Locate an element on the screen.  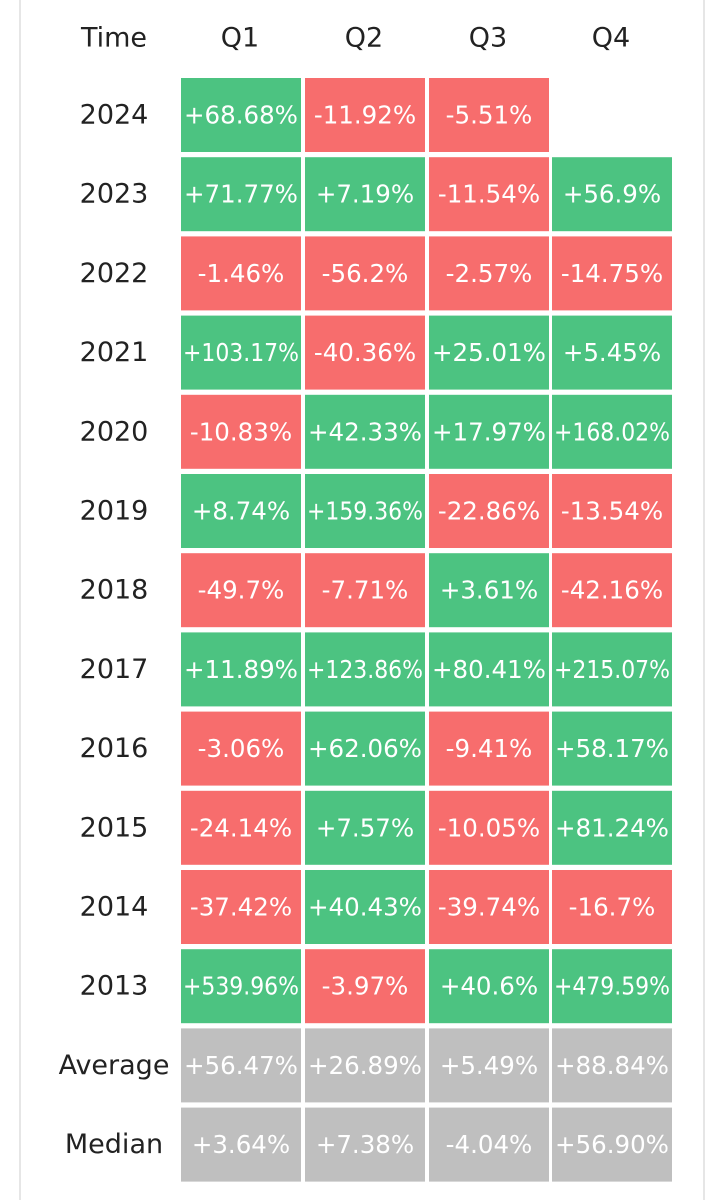
cell-2015-q2 is located at coordinates (365, 827).